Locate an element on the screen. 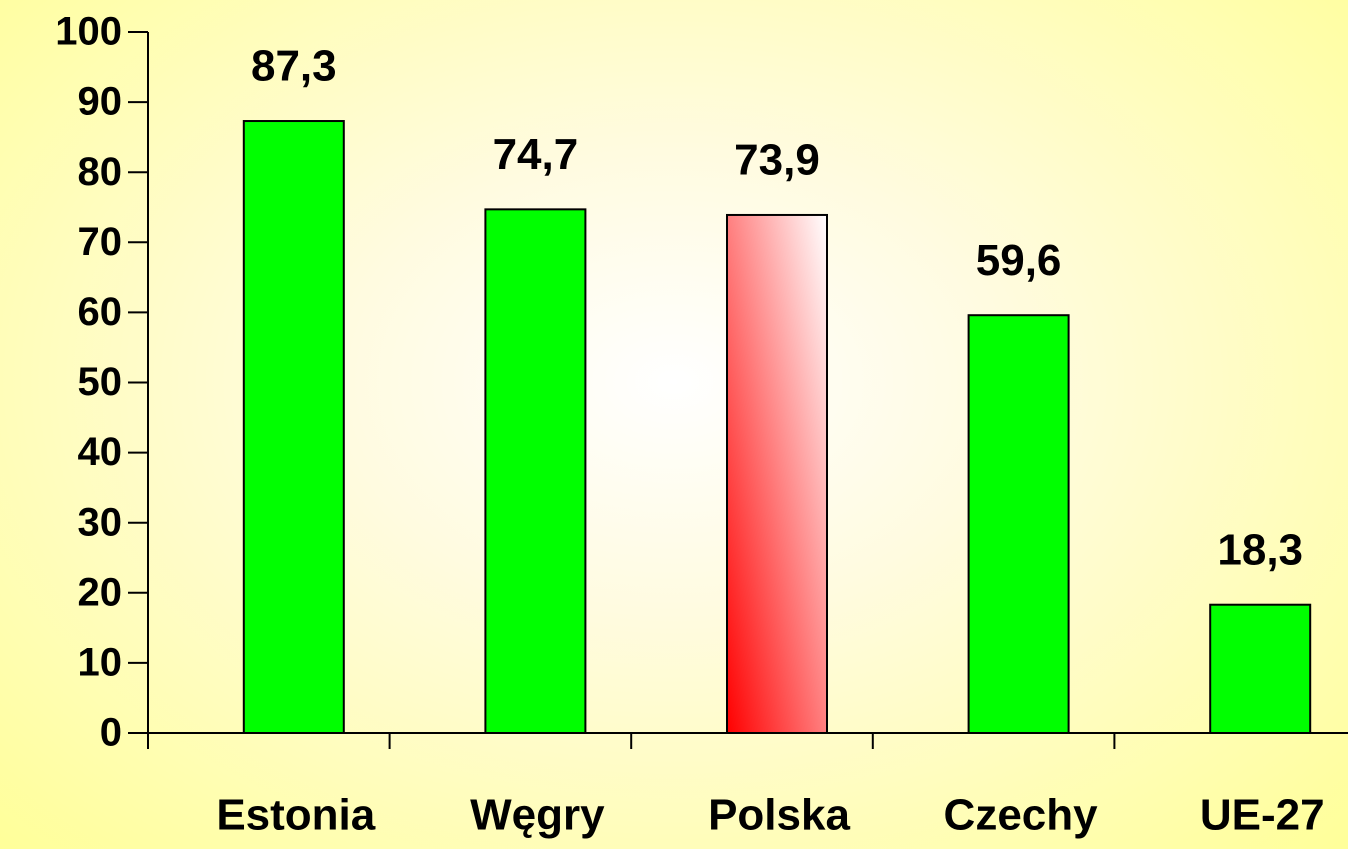 This screenshot has height=849, width=1348. x-tick-label: Węgry is located at coordinates (537, 815).